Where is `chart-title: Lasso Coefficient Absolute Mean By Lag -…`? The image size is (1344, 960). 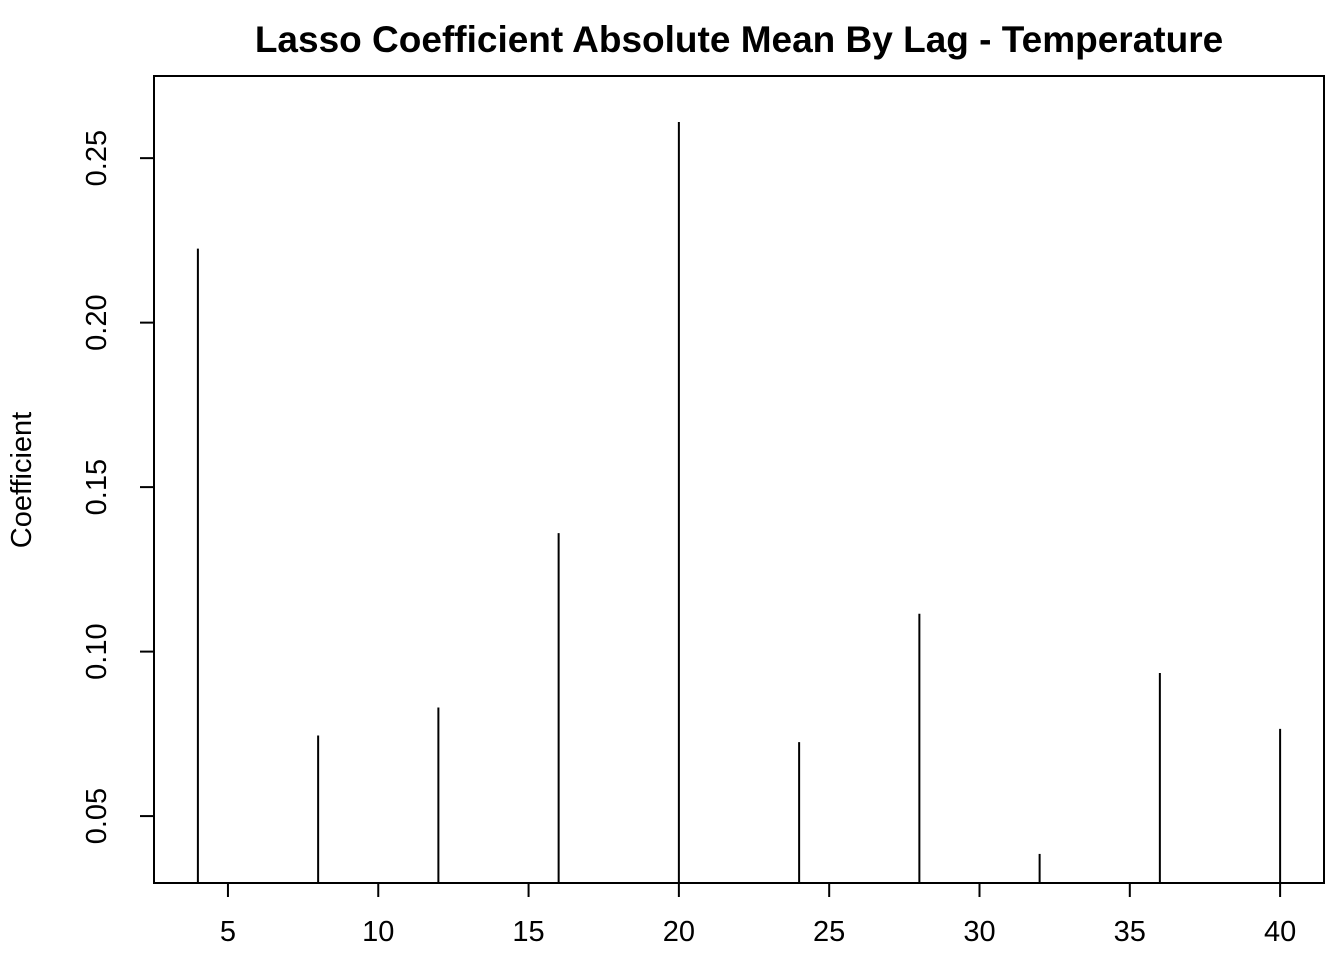 chart-title: Lasso Coefficient Absolute Mean By Lag -… is located at coordinates (739, 39).